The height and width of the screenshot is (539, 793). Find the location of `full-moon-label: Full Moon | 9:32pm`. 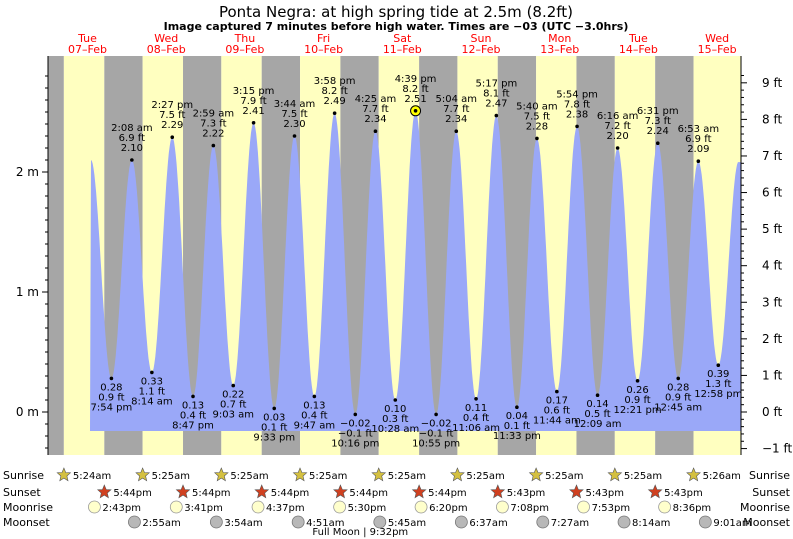

full-moon-label: Full Moon | 9:32pm is located at coordinates (360, 532).